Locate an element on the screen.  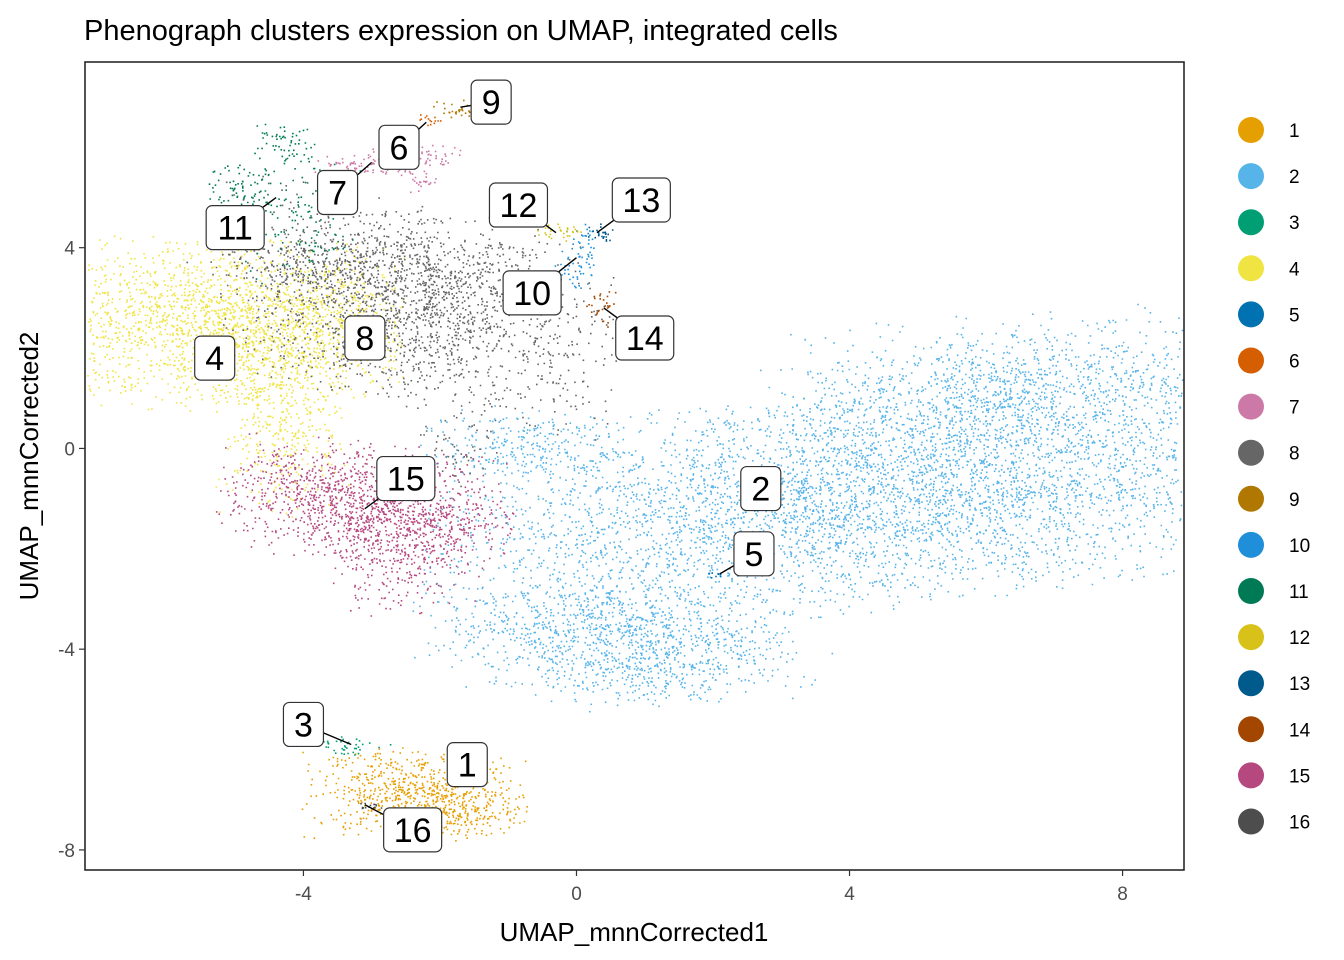
cluster-3-point-cloud is located at coordinates (353, 746).